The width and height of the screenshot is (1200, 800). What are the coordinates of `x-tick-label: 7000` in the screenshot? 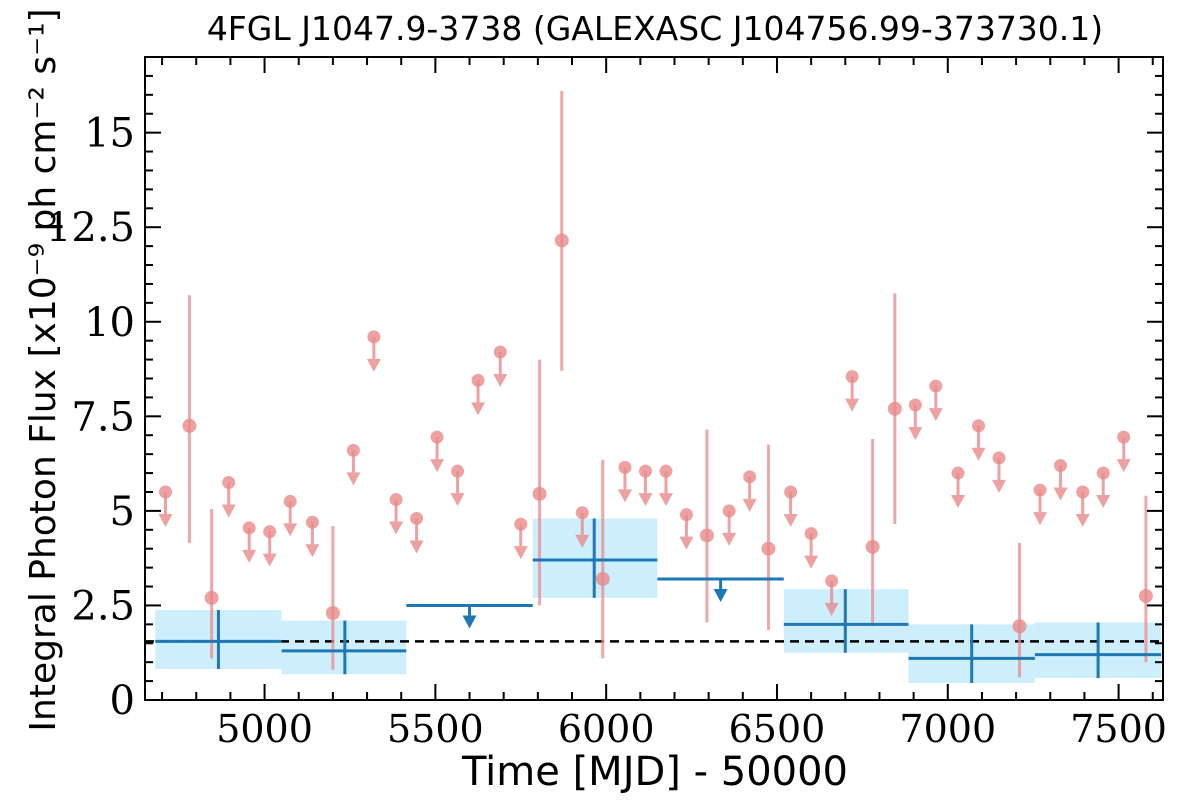 It's located at (947, 729).